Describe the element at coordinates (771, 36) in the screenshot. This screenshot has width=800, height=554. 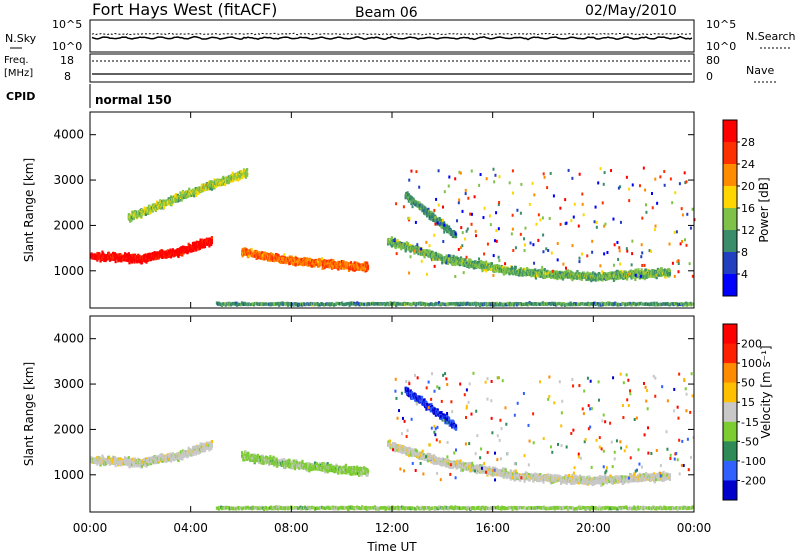
I see `noise-right-label: N.Search` at that location.